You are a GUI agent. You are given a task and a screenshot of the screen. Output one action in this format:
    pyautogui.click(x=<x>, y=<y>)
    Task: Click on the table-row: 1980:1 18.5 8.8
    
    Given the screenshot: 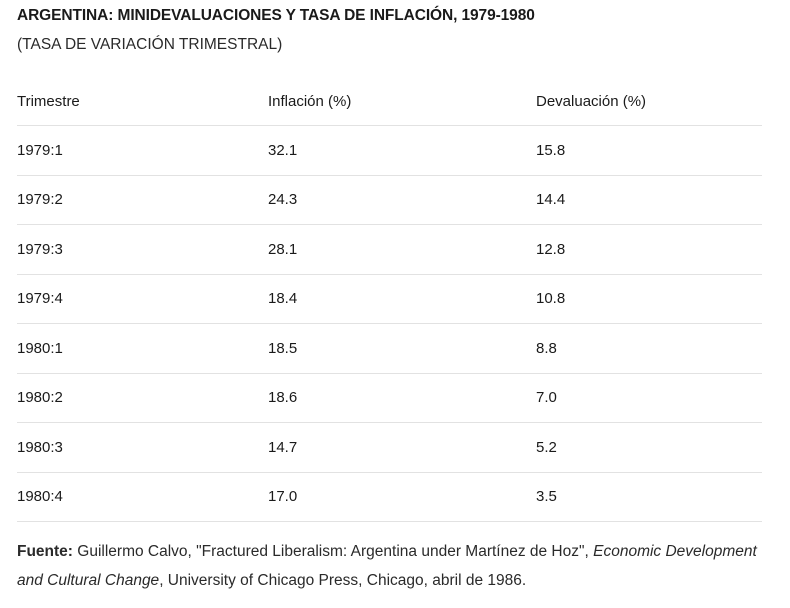 What is the action you would take?
    pyautogui.click(x=389, y=348)
    